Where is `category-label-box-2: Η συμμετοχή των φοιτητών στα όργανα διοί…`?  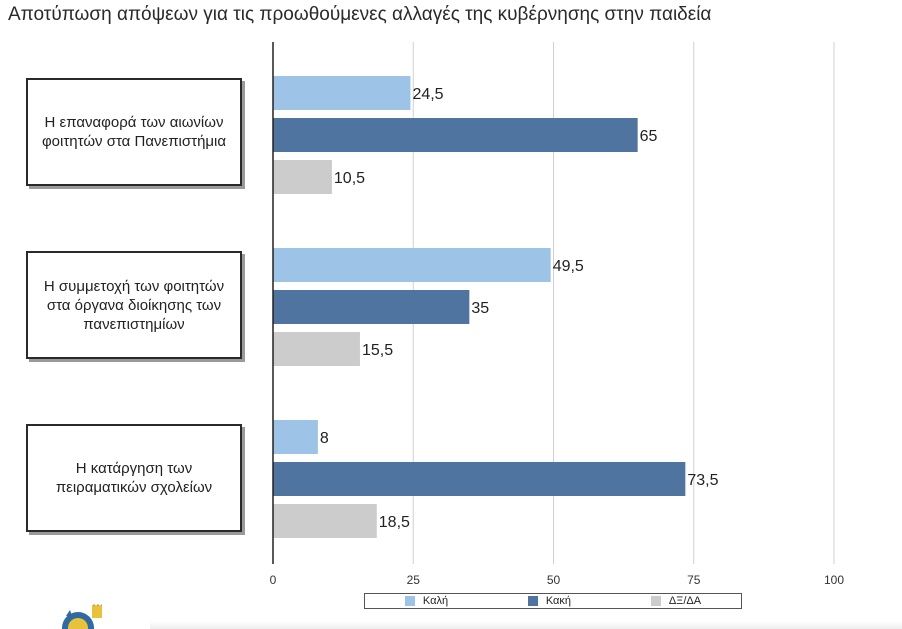
category-label-box-2: Η συμμετοχή των φοιτητών στα όργανα διοί… is located at coordinates (134, 305).